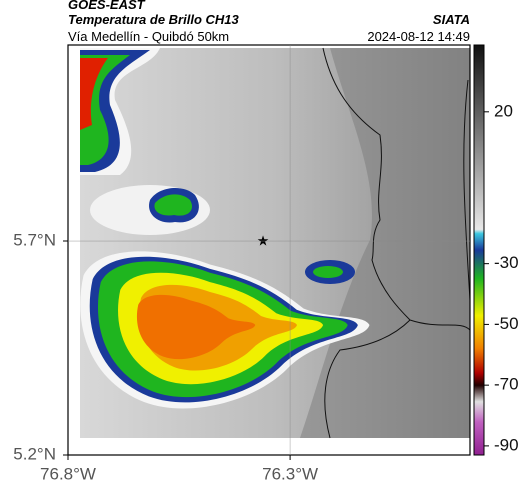 The width and height of the screenshot is (526, 491). What do you see at coordinates (418, 36) in the screenshot?
I see `datetime: 2024-08-12 14:49` at bounding box center [418, 36].